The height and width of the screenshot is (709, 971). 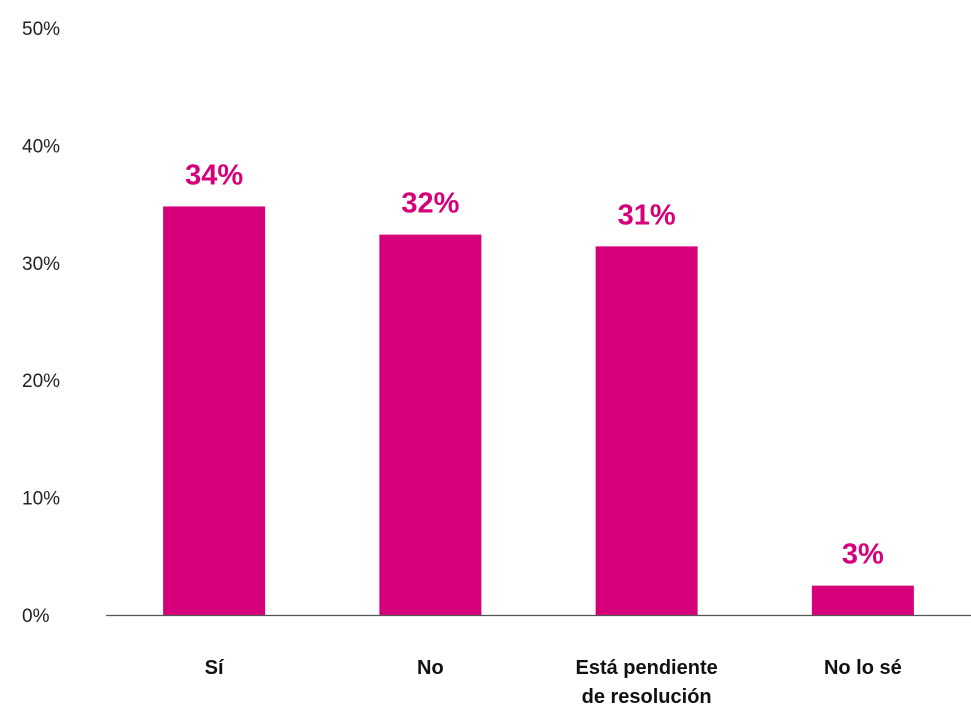 What do you see at coordinates (863, 555) in the screenshot?
I see `bar-value-label: 3%` at bounding box center [863, 555].